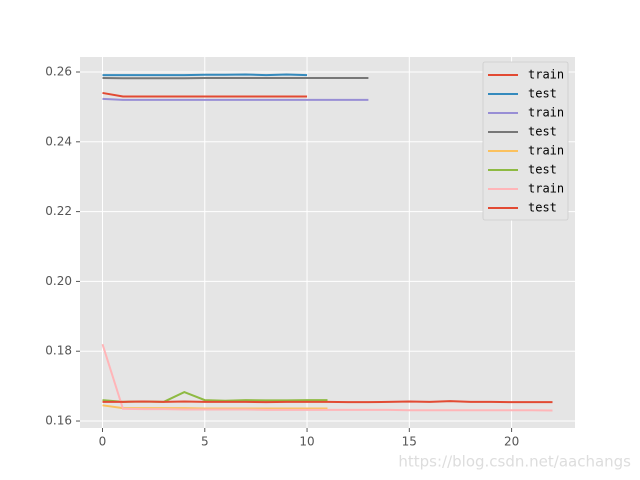  I want to click on watermark: https://blog.csdn.net/aachangs, so click(514, 462).